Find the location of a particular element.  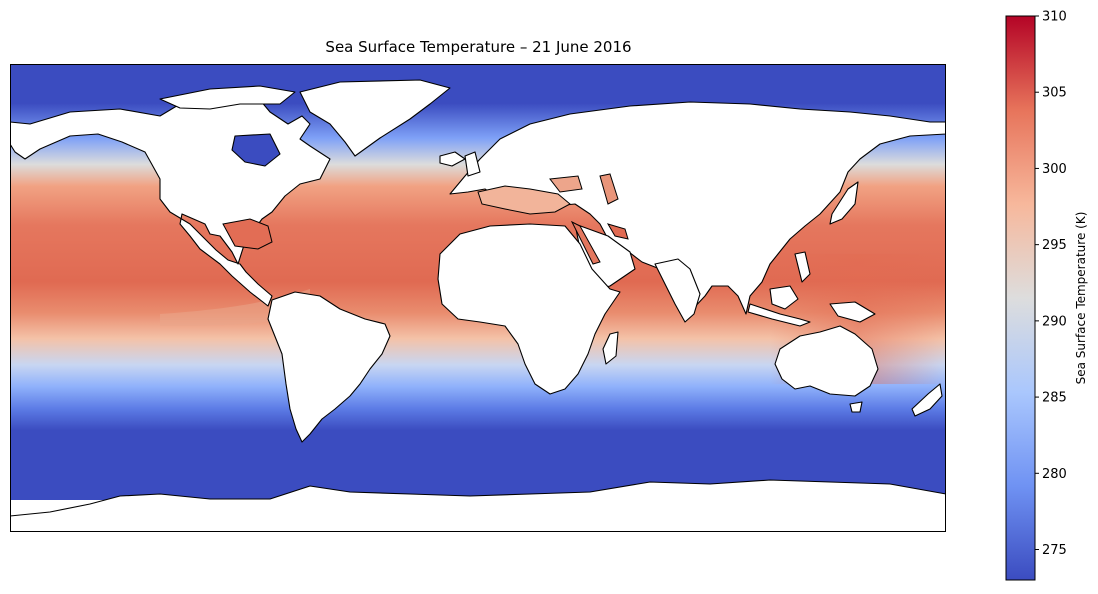

colorbar: 275 280 285 290 295 300 305 310 is located at coordinates (1044, 295).